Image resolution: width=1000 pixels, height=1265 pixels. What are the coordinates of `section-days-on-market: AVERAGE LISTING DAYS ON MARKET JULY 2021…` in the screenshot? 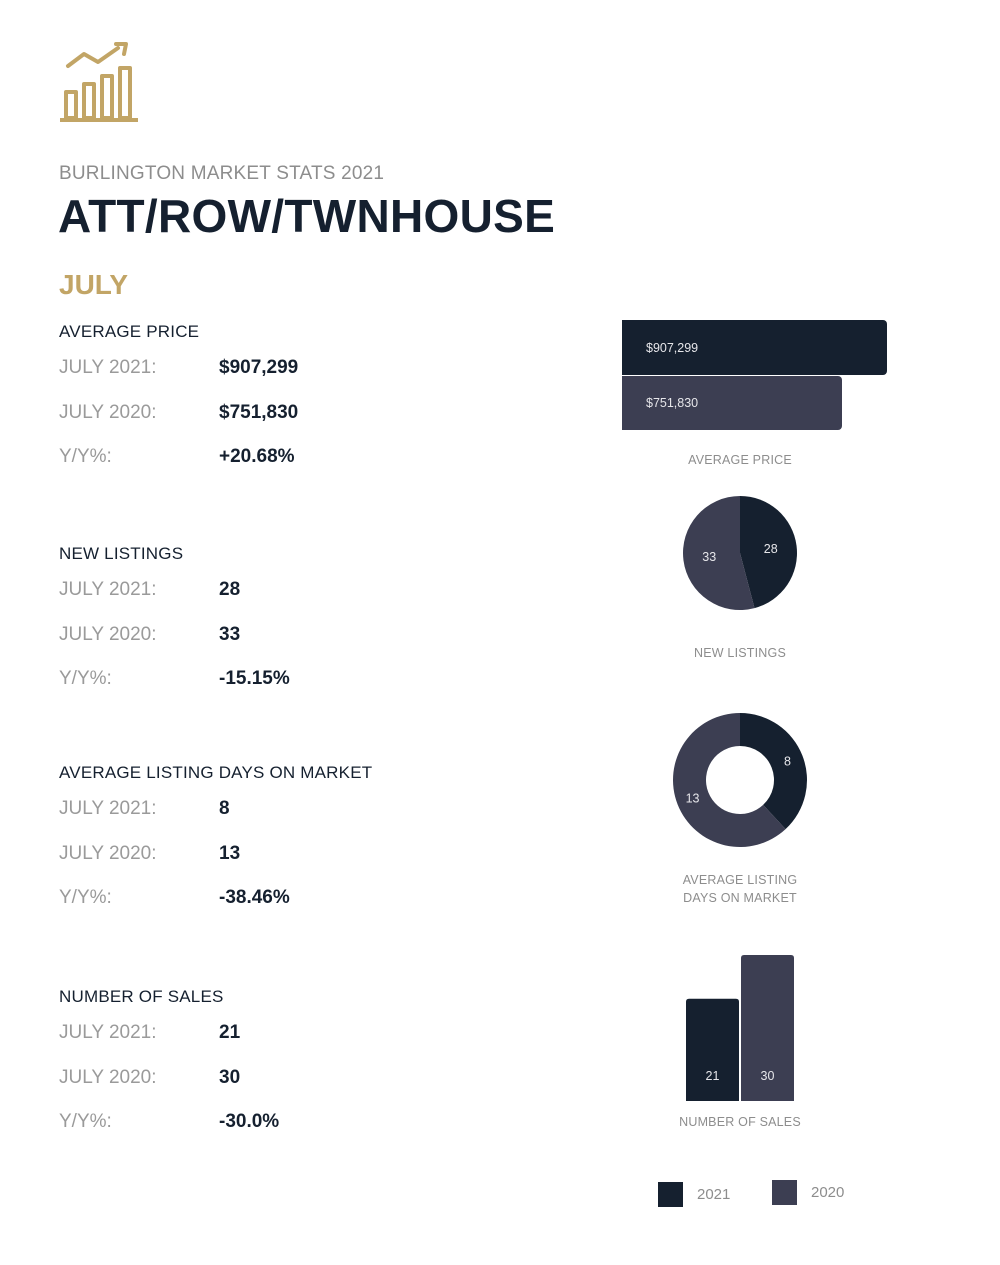 It's located at (269, 840).